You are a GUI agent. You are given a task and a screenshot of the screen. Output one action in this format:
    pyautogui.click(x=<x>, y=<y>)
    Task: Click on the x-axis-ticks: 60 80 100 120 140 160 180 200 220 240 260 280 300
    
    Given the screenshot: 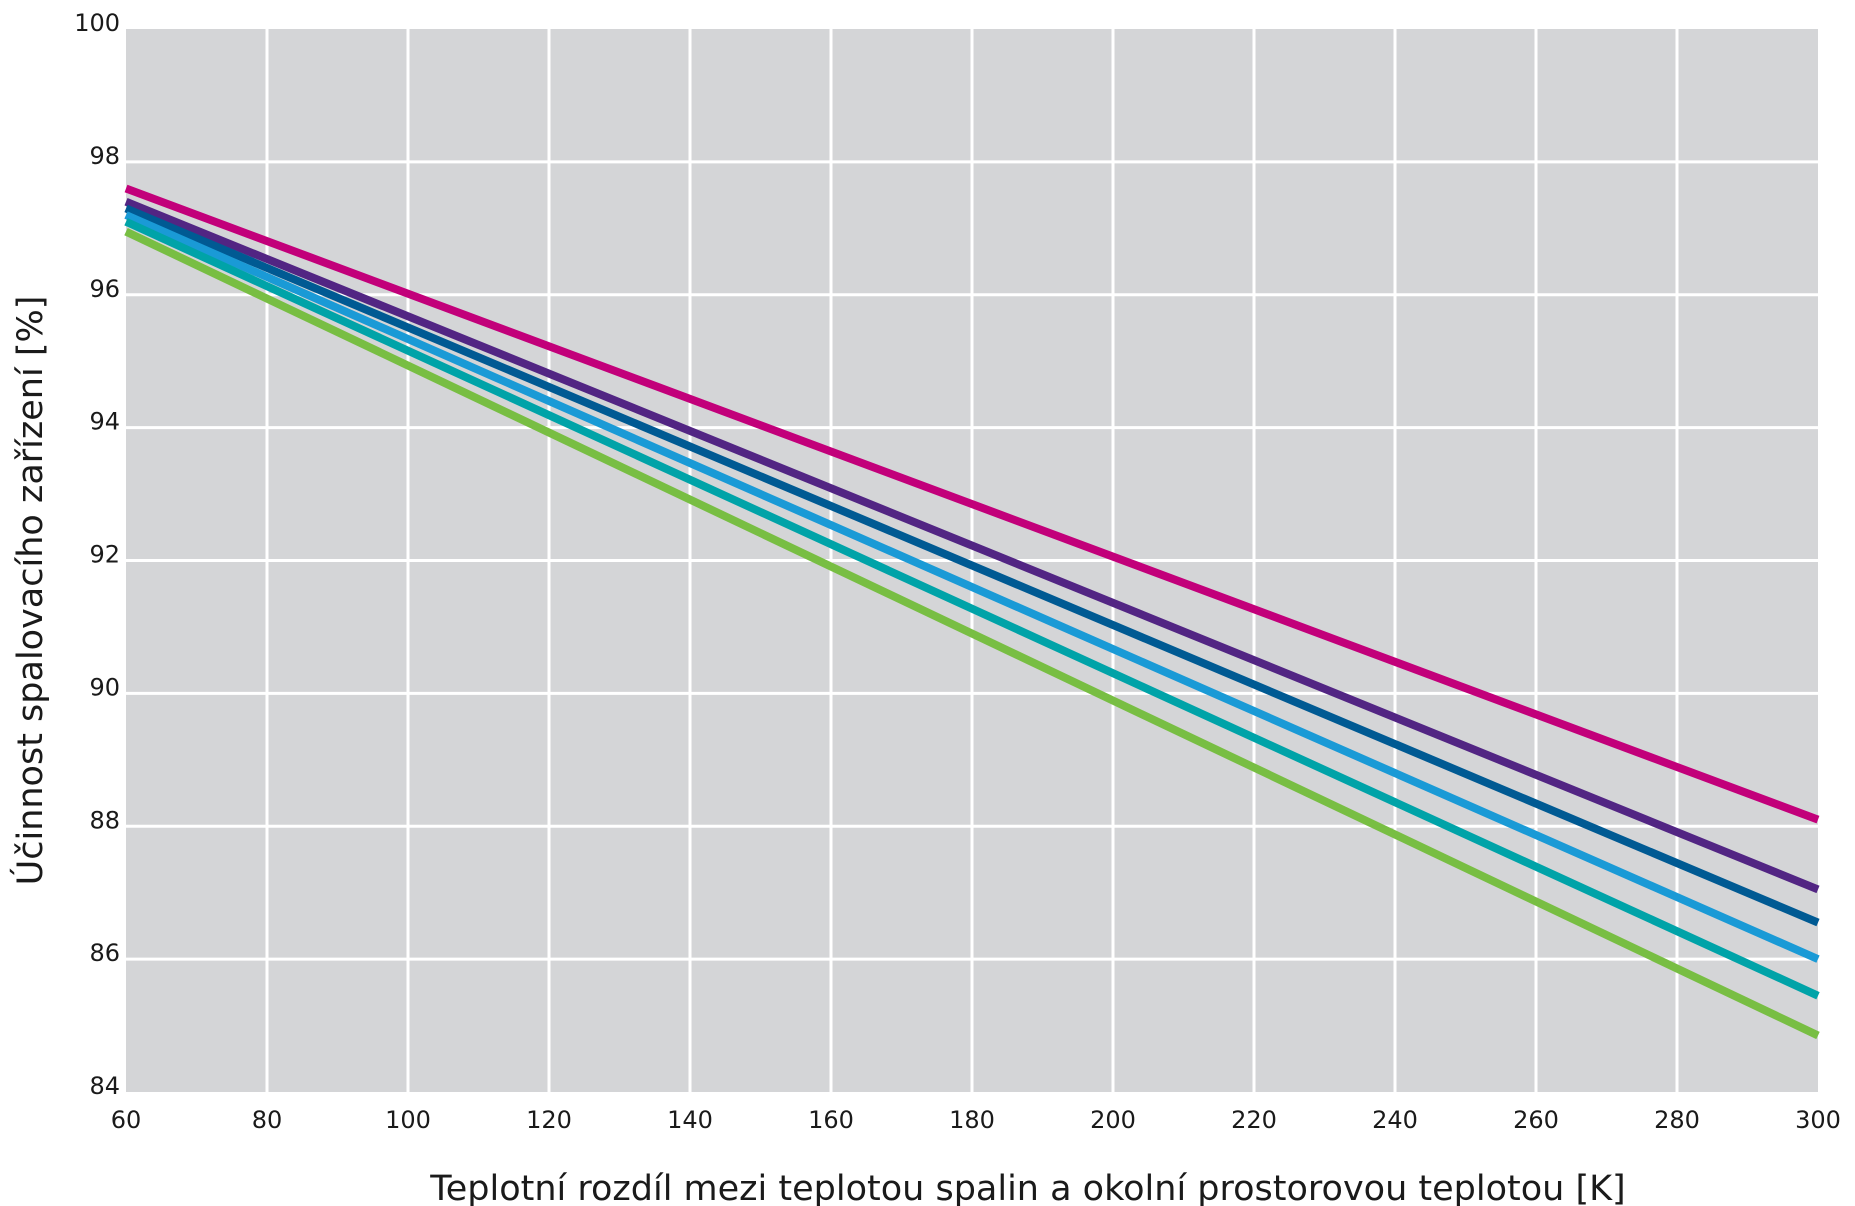 What is the action you would take?
    pyautogui.click(x=976, y=1120)
    